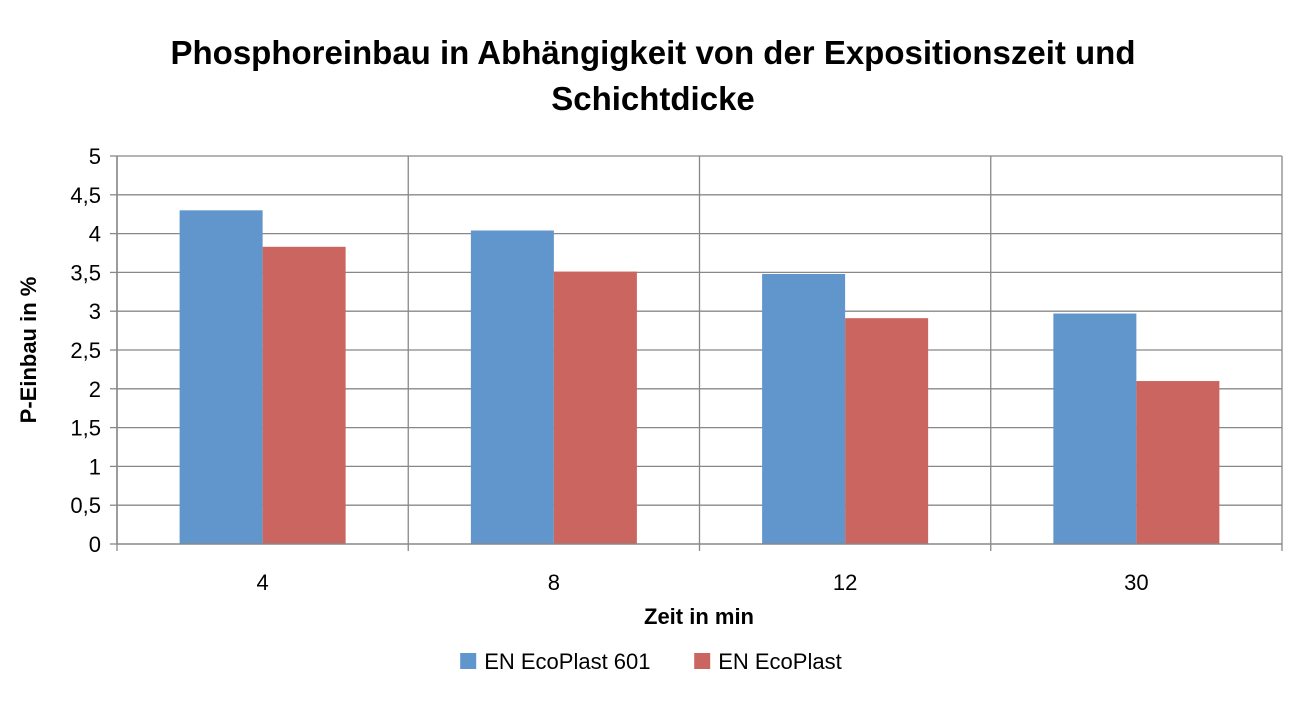 This screenshot has height=701, width=1300. What do you see at coordinates (95, 389) in the screenshot?
I see `y-tick-label: 2` at bounding box center [95, 389].